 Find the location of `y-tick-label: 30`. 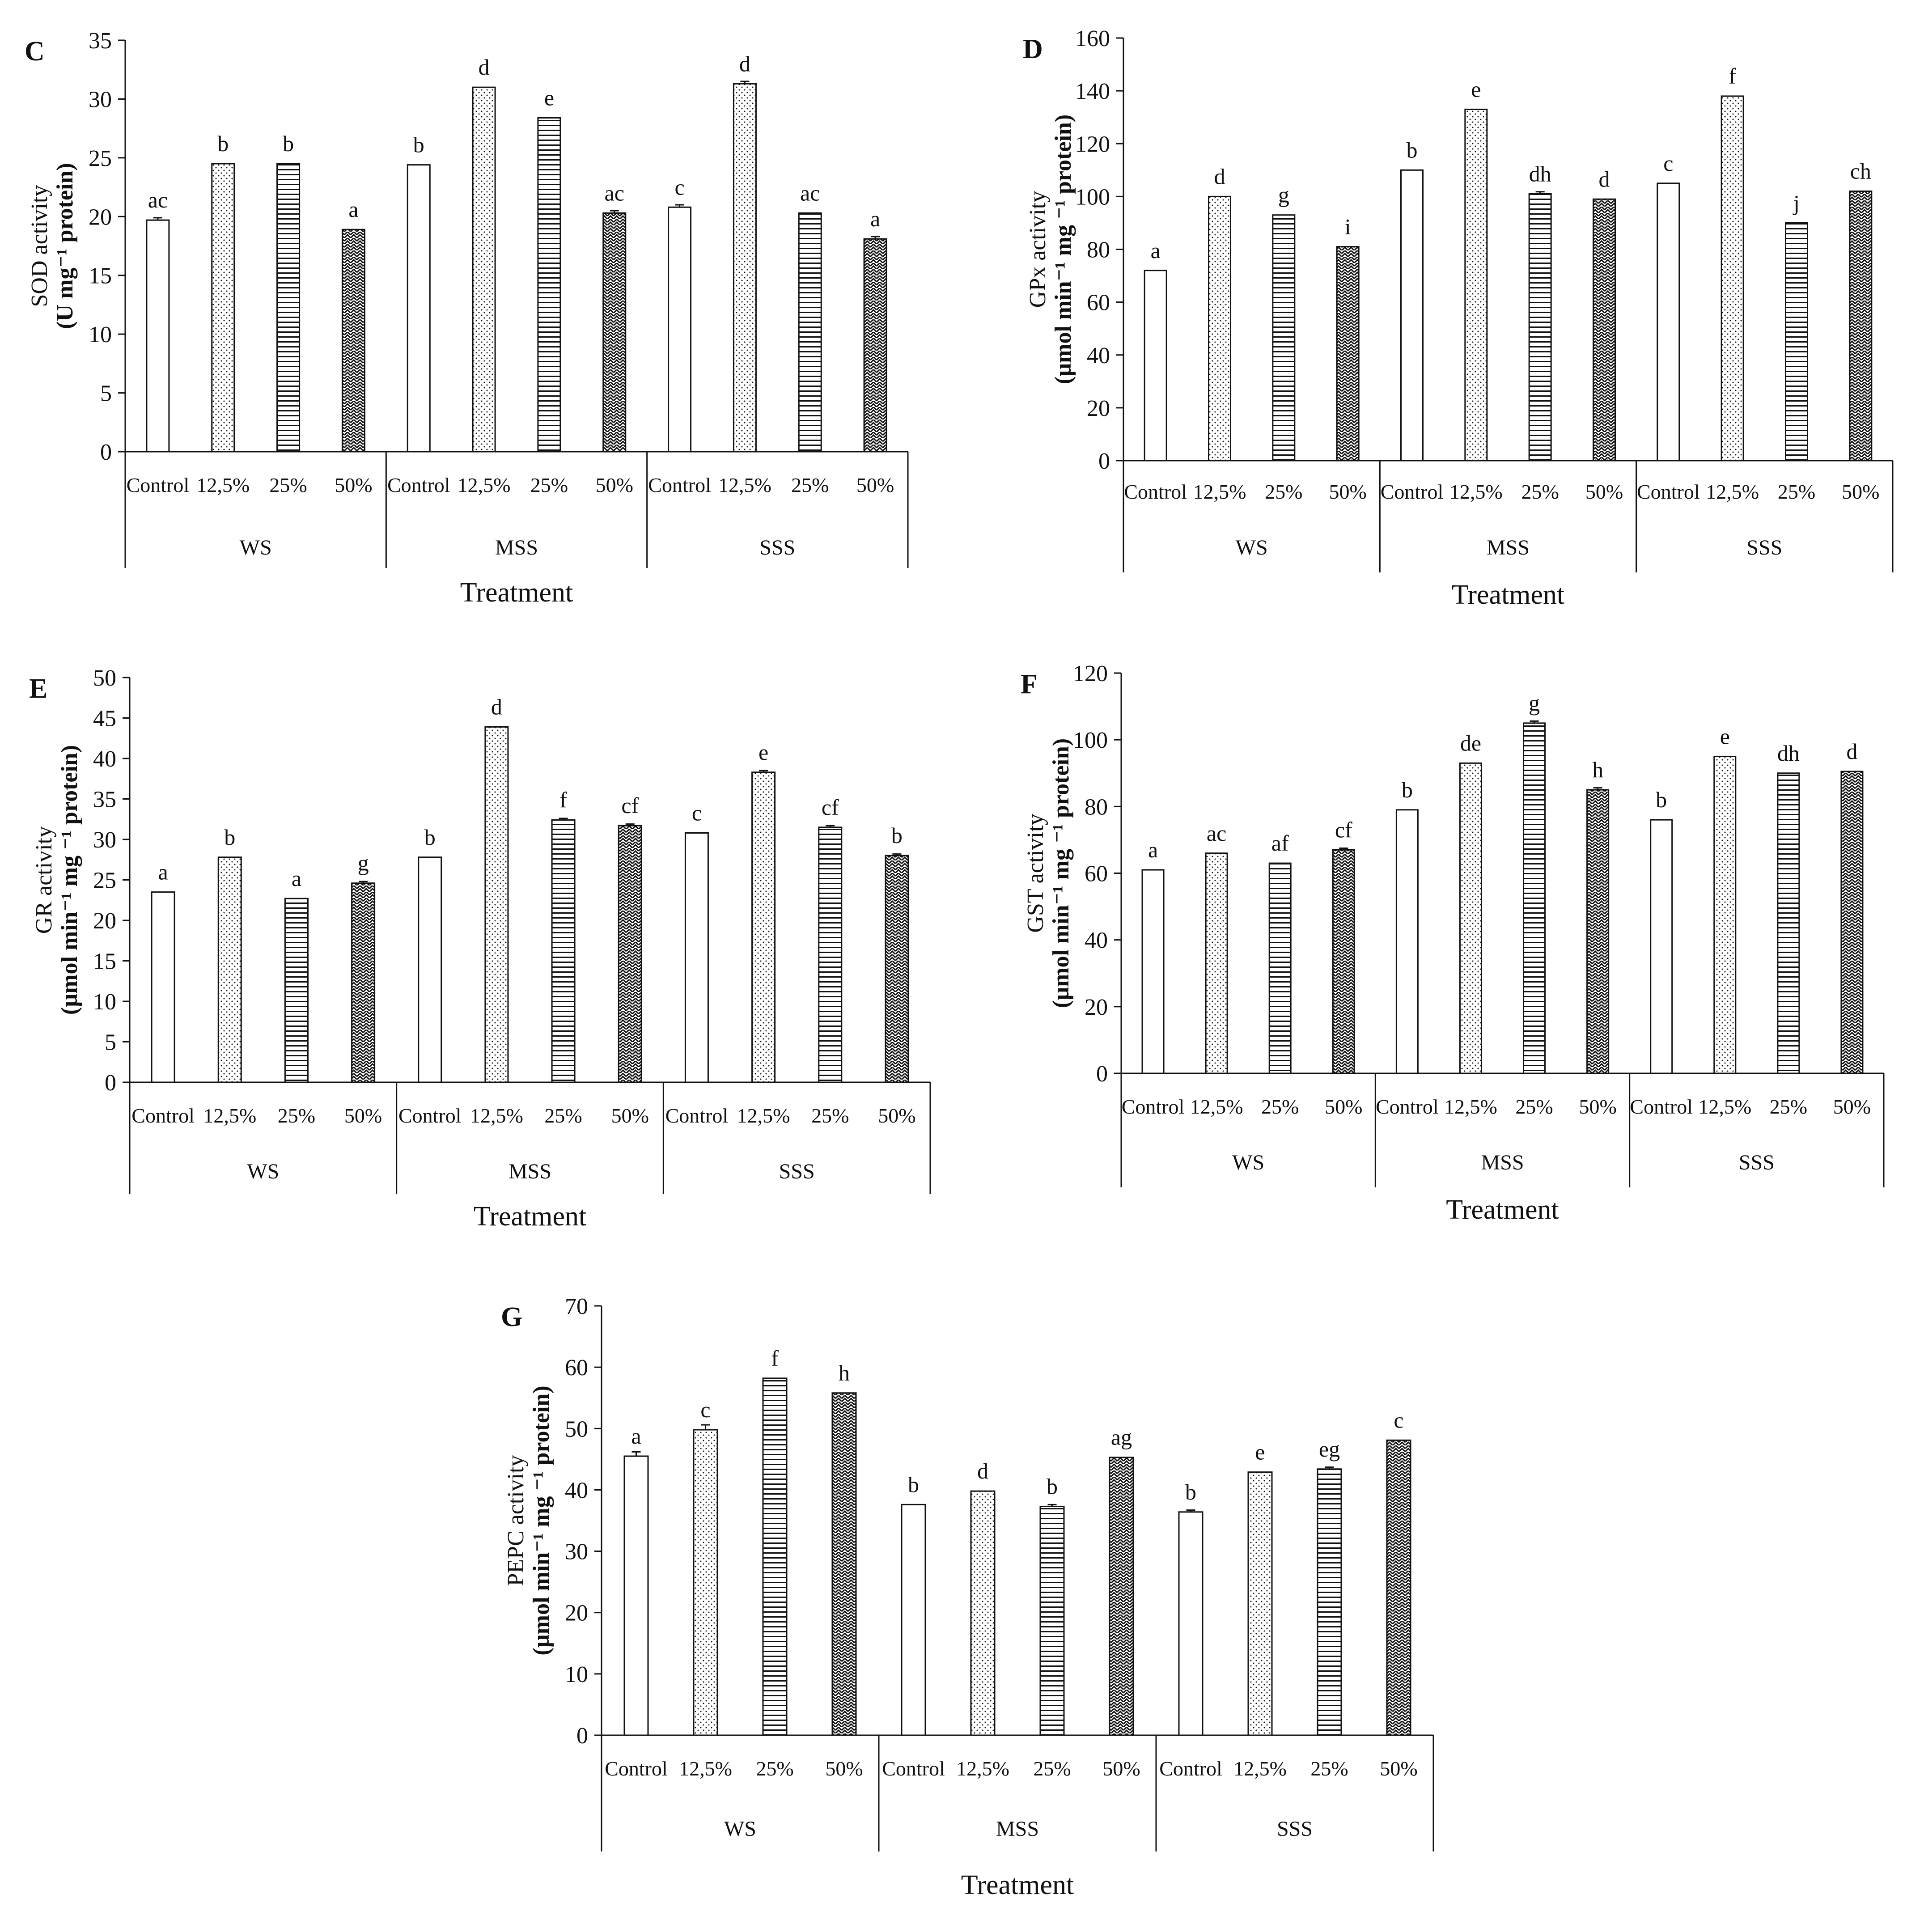

y-tick-label: 30 is located at coordinates (576, 1552).